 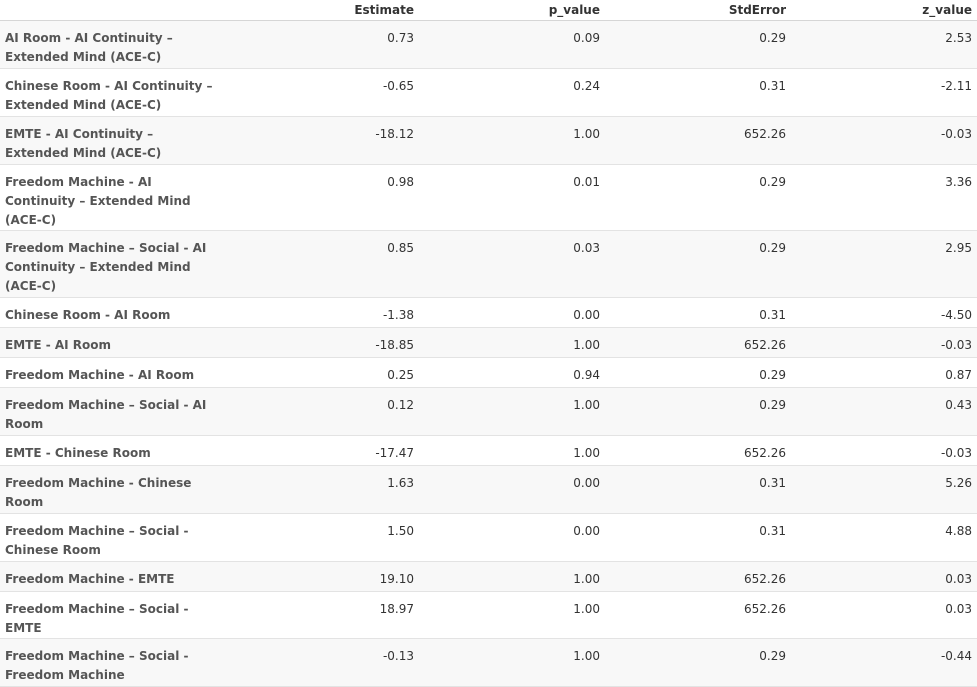 What do you see at coordinates (884, 44) in the screenshot?
I see `z-value-cell: 2.53` at bounding box center [884, 44].